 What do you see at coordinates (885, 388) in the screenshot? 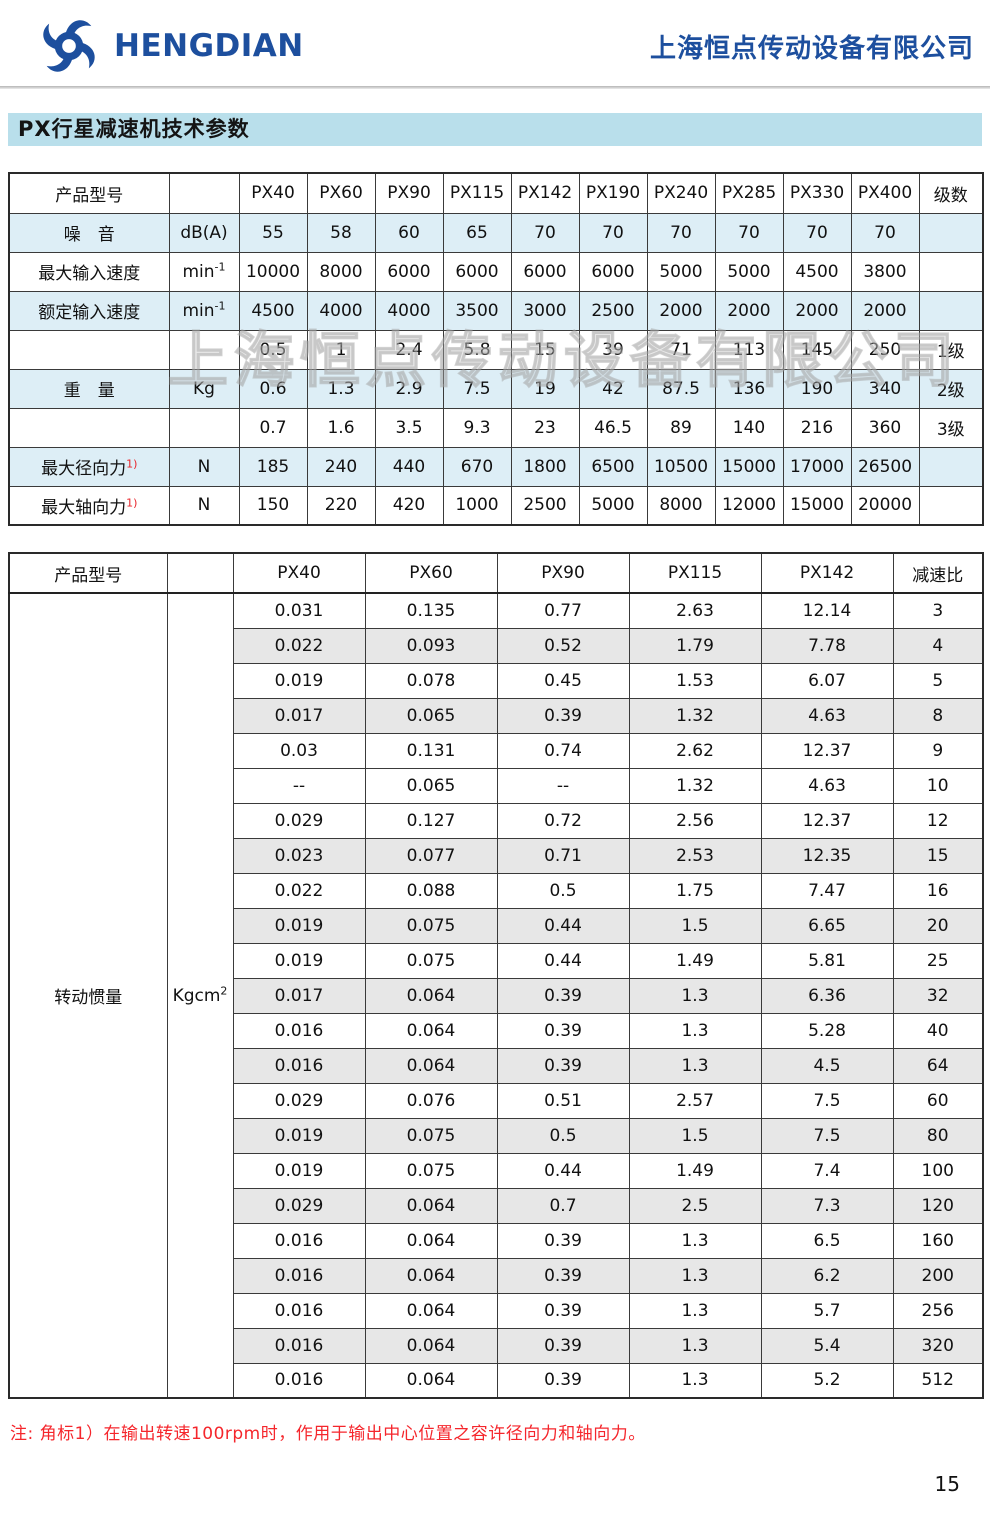
I see `value-cell: 340` at bounding box center [885, 388].